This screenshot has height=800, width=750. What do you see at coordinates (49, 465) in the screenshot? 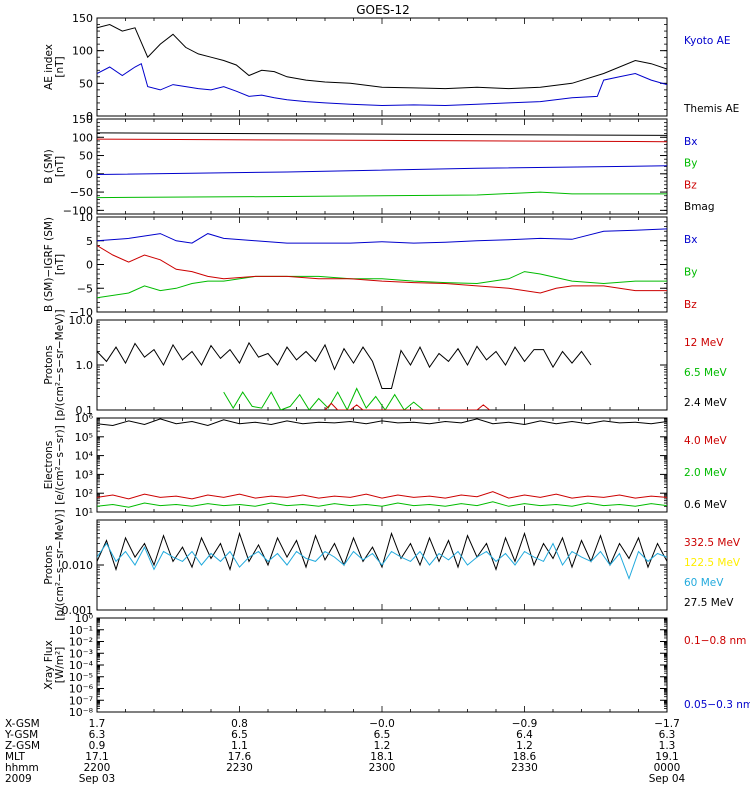
I see `y-axis-label: Electrons` at bounding box center [49, 465].